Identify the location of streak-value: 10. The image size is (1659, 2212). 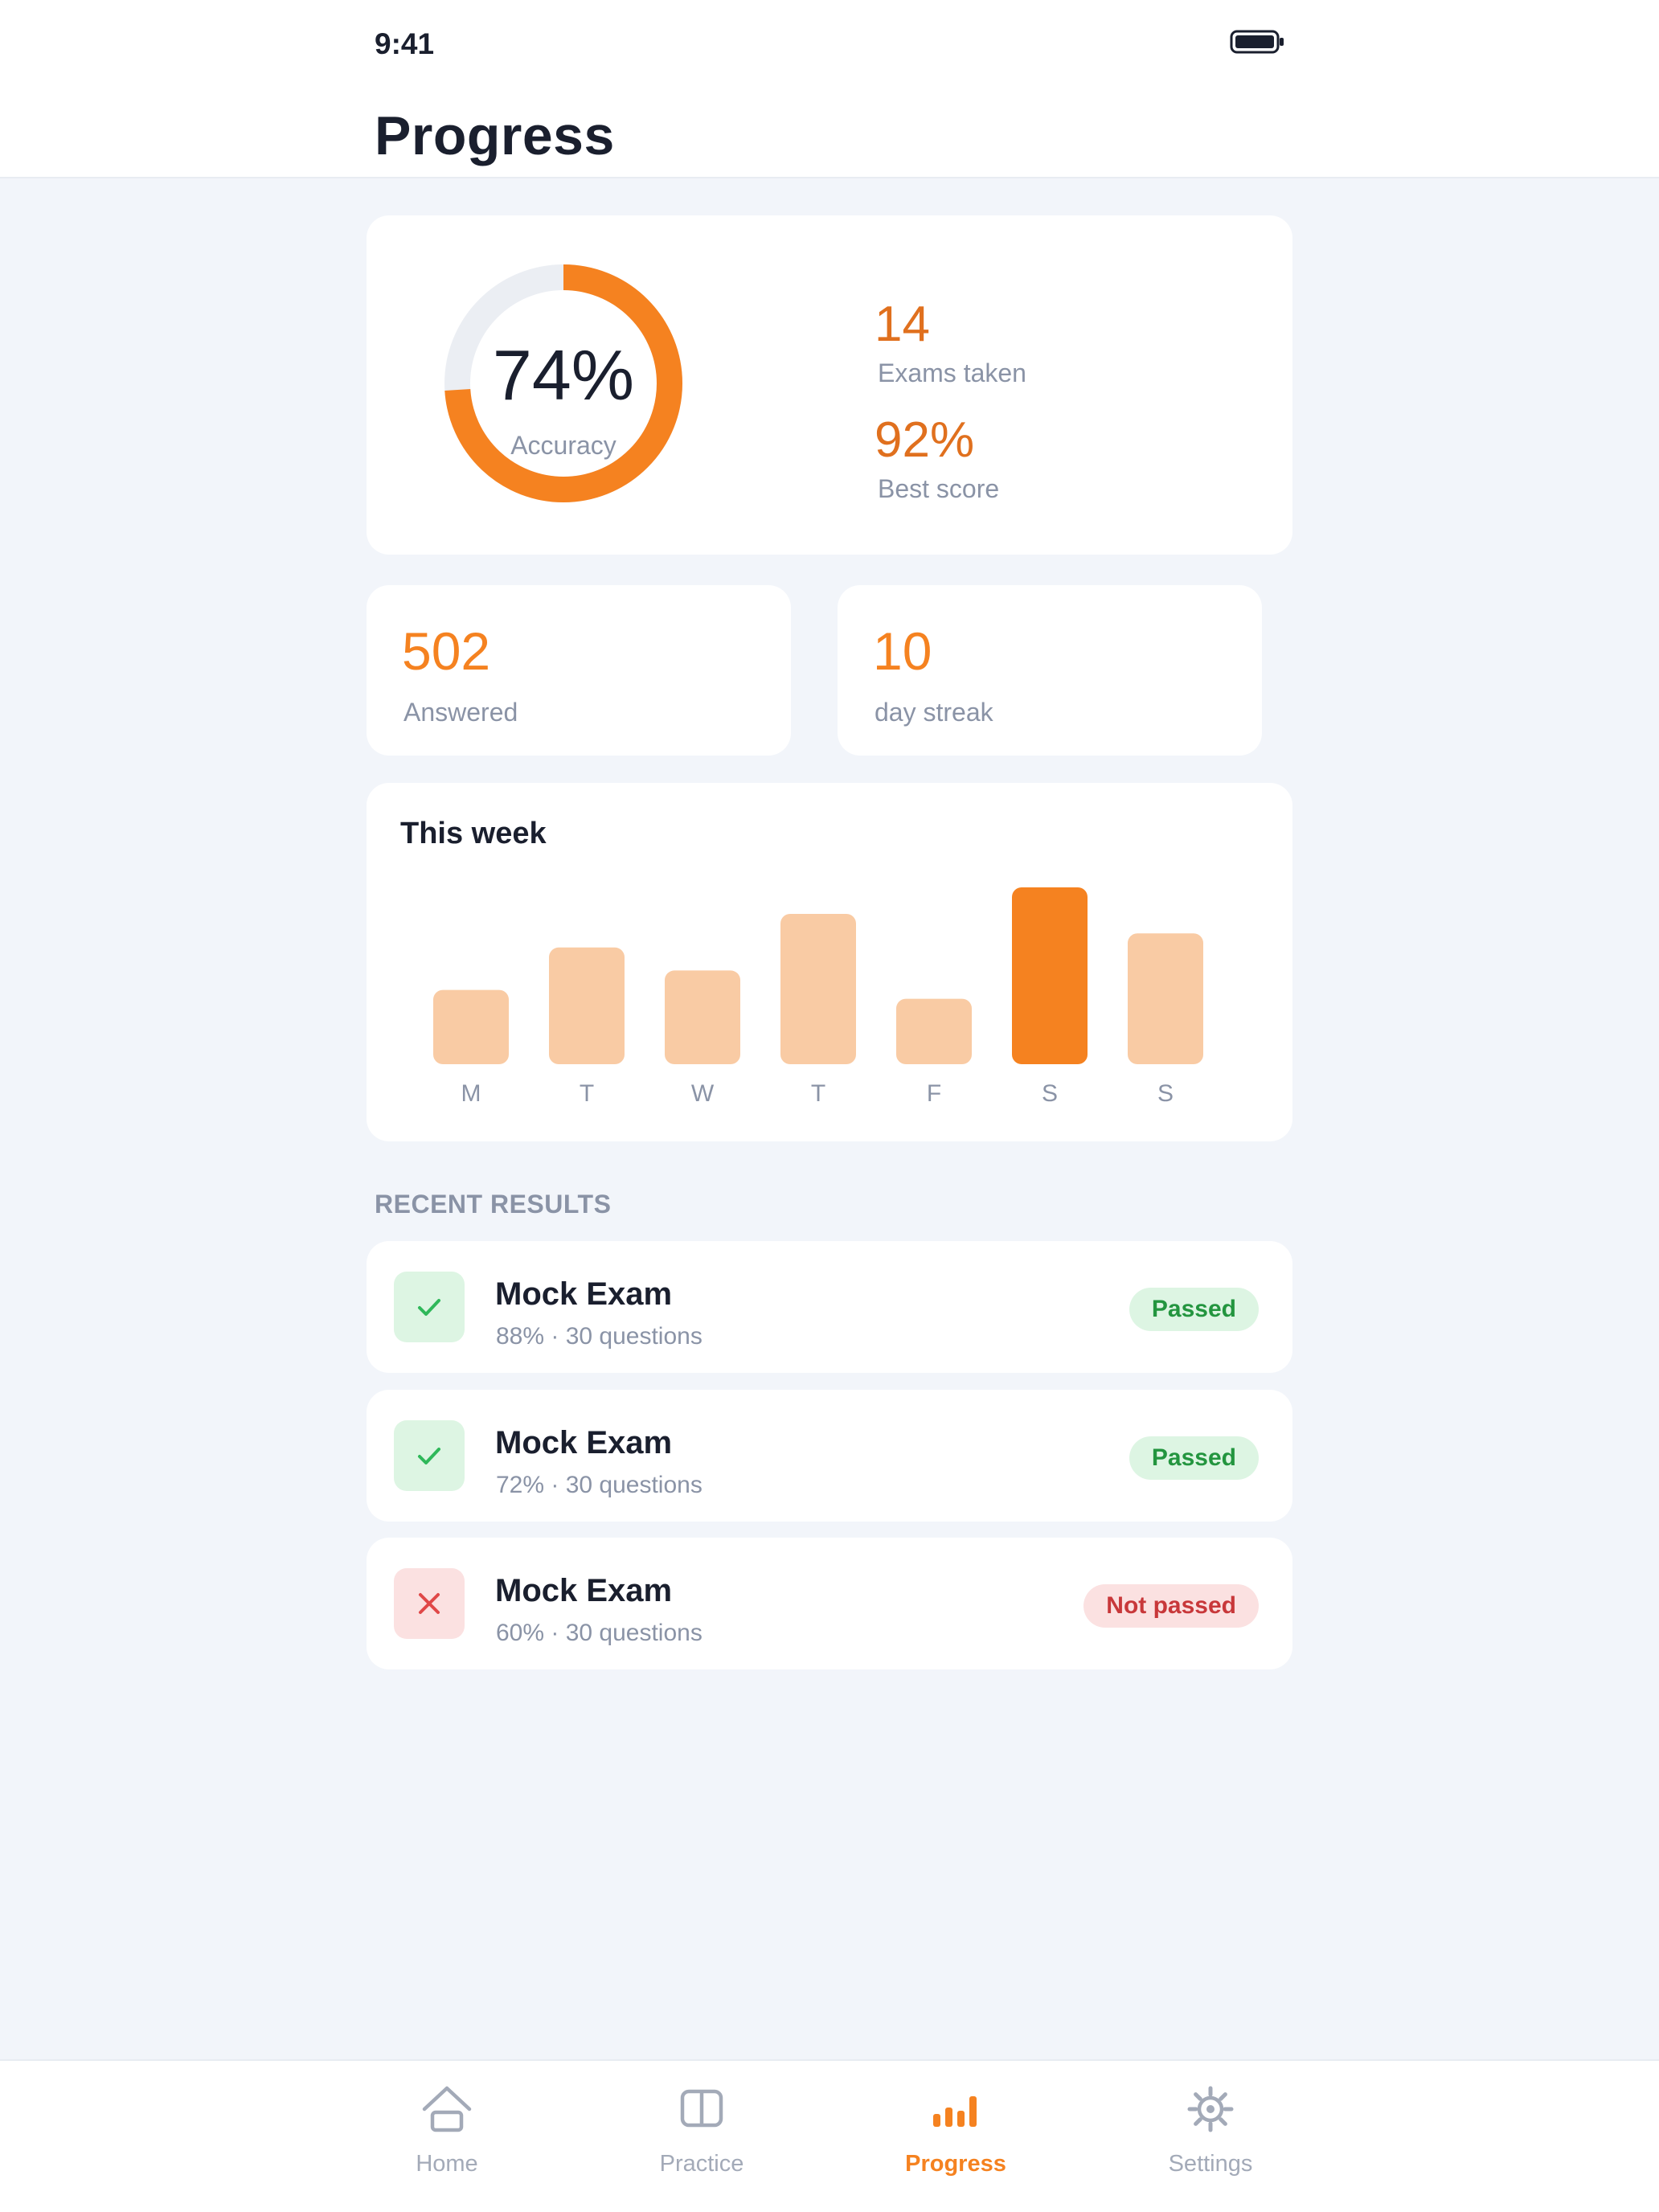
(903, 651).